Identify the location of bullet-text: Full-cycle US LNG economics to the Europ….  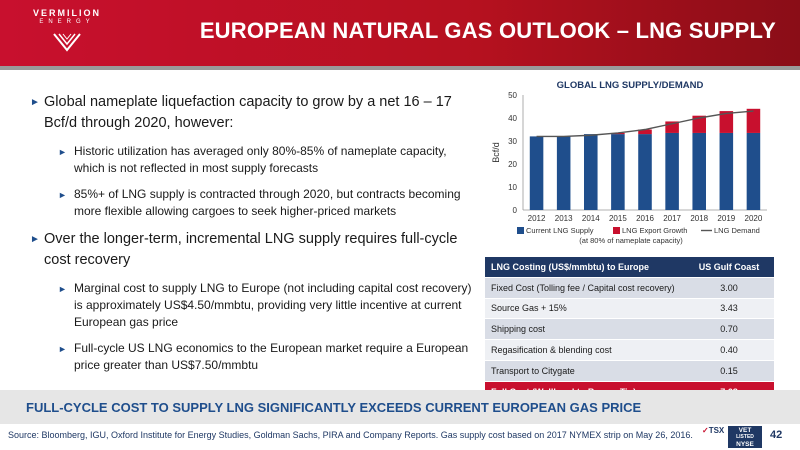
(271, 356).